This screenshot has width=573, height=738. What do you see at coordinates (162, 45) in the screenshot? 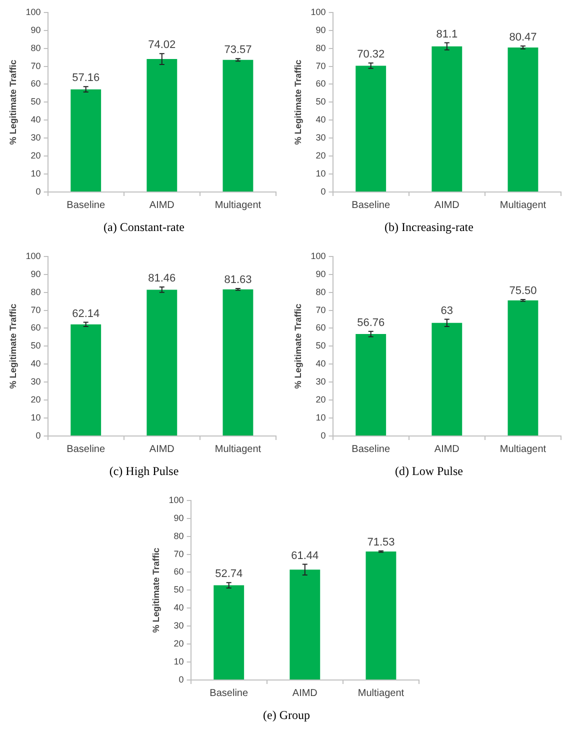
I see `data-label: 74.02` at bounding box center [162, 45].